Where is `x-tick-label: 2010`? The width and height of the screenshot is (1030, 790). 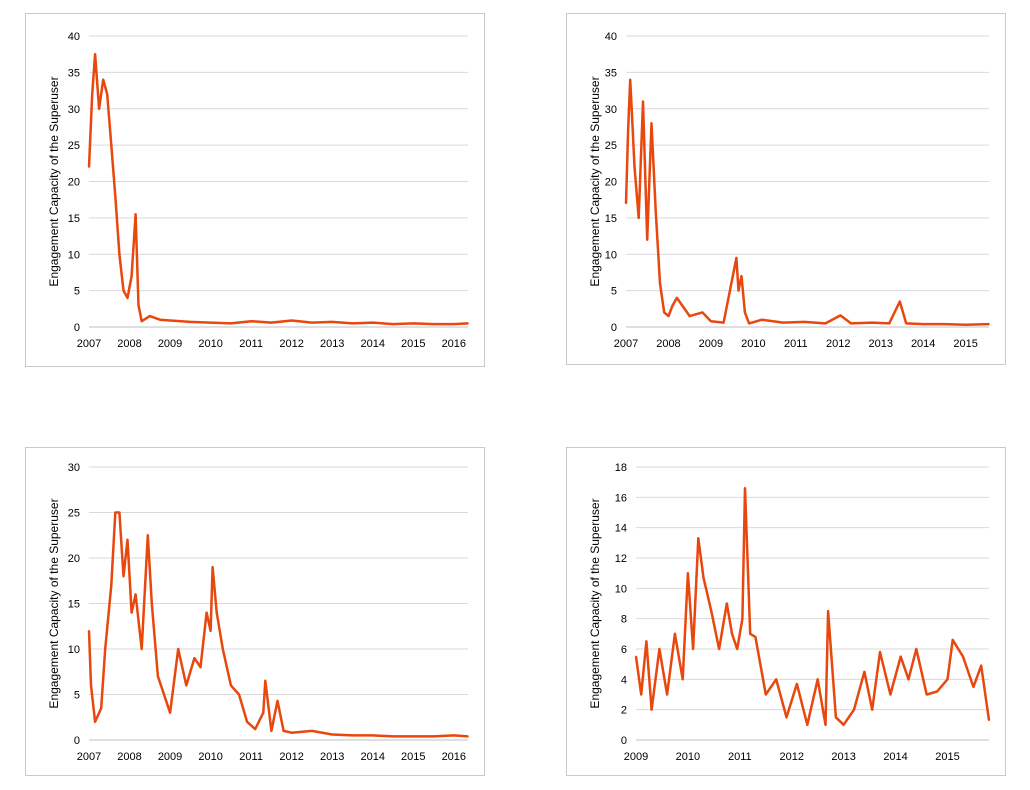 x-tick-label: 2010 is located at coordinates (210, 757).